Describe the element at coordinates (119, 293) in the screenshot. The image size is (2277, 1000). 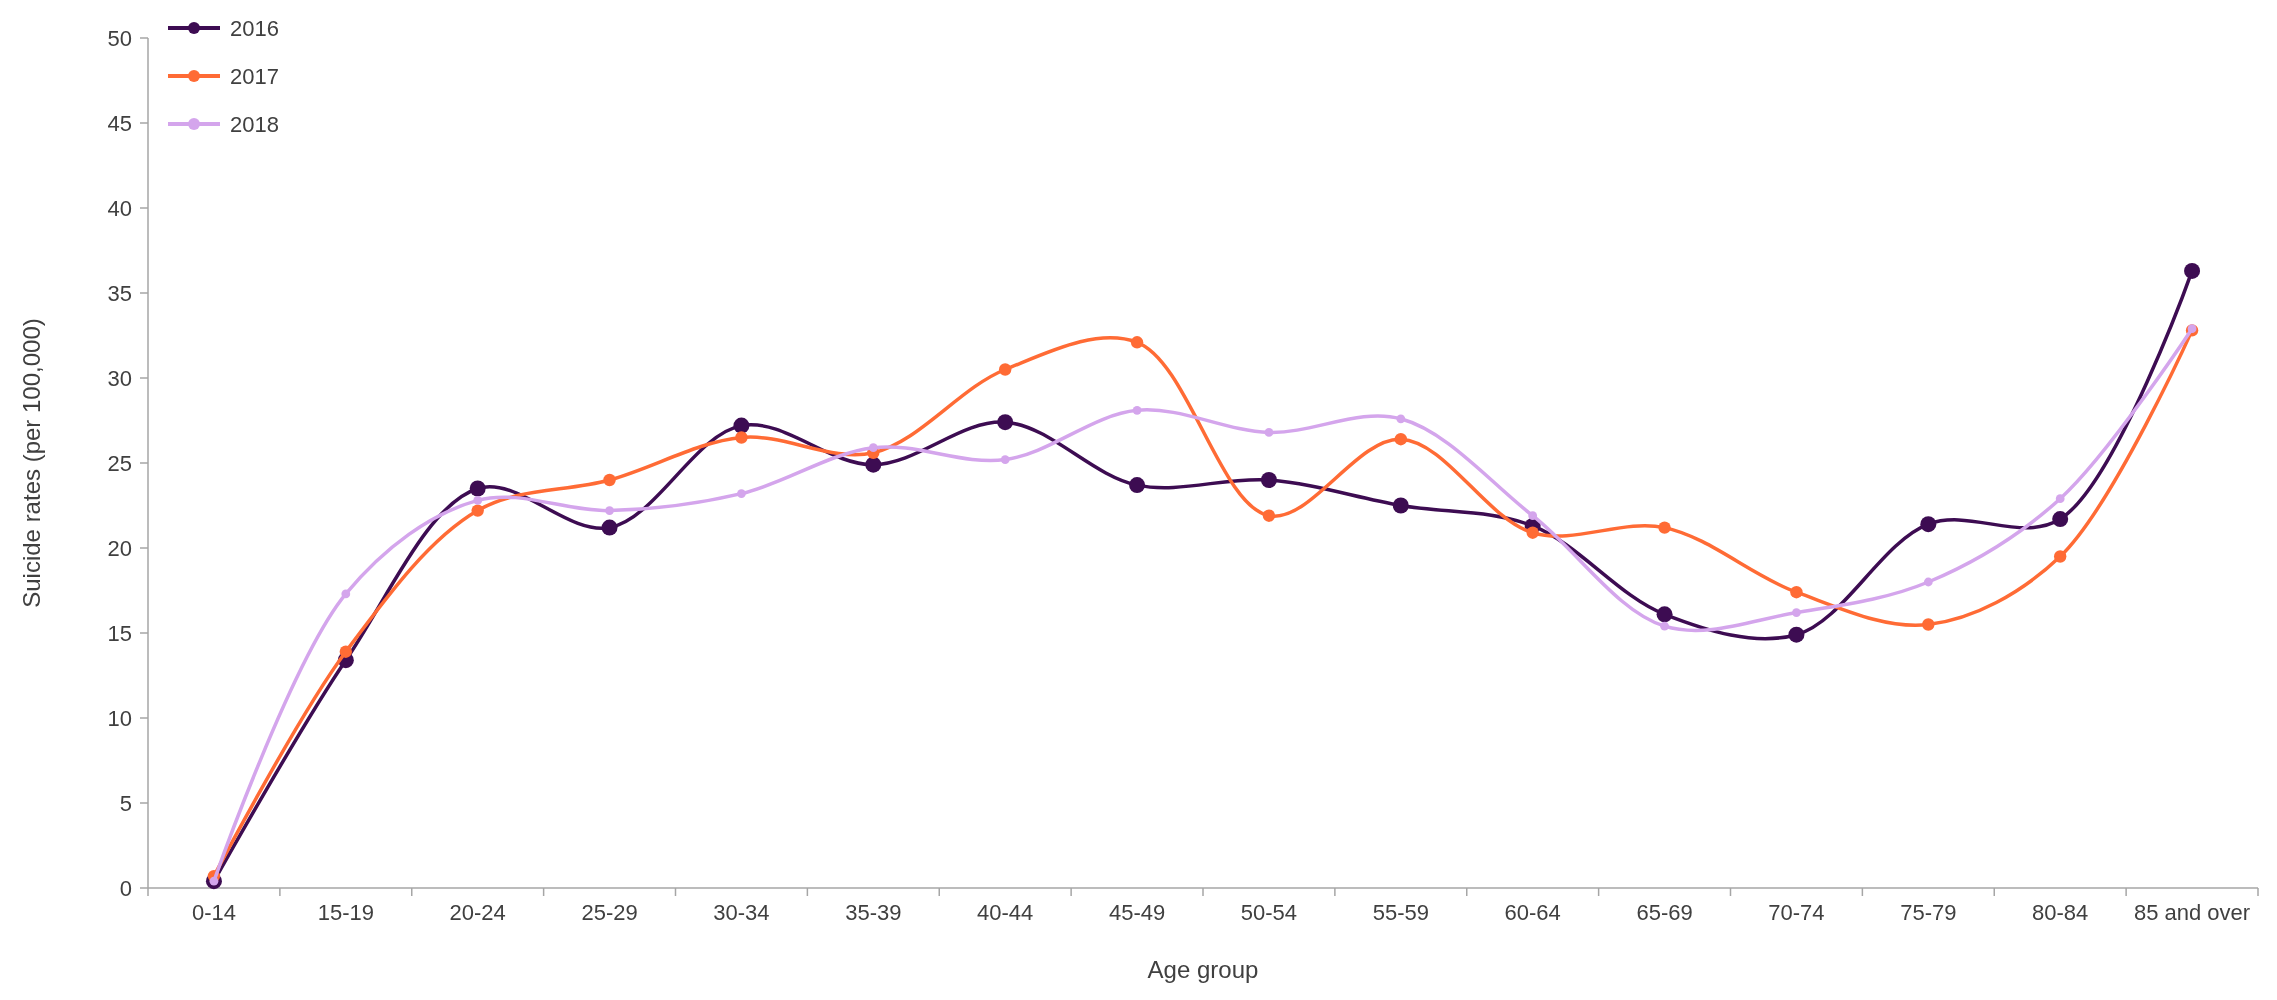
I see `y-tick-label: 35` at that location.